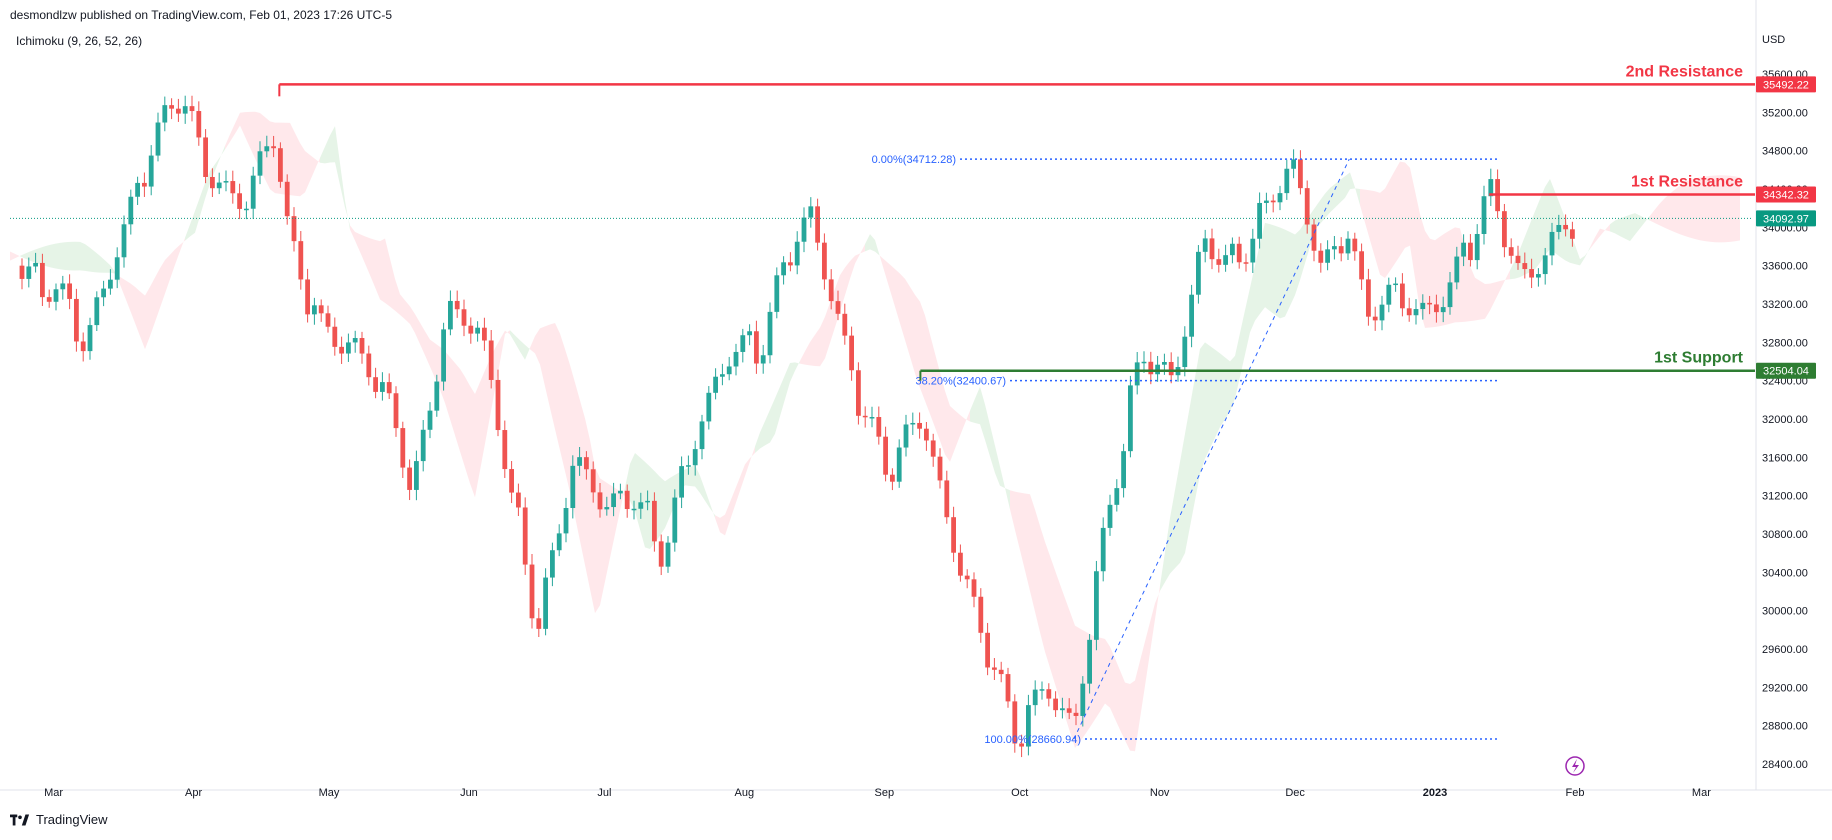  I want to click on level-name-label: 2nd Resistance, so click(1684, 71).